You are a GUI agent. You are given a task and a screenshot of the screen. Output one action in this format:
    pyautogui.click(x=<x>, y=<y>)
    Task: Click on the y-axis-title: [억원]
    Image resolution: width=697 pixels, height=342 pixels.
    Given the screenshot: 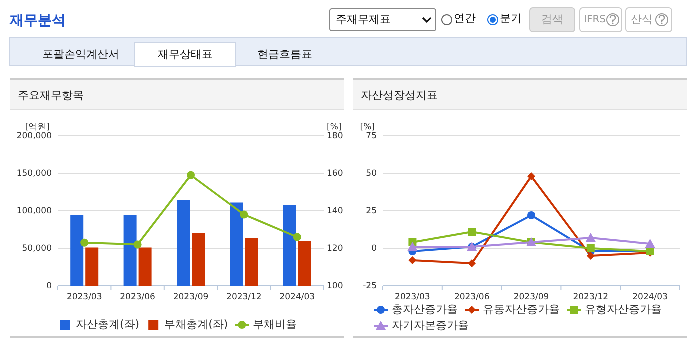 What is the action you would take?
    pyautogui.click(x=37, y=127)
    